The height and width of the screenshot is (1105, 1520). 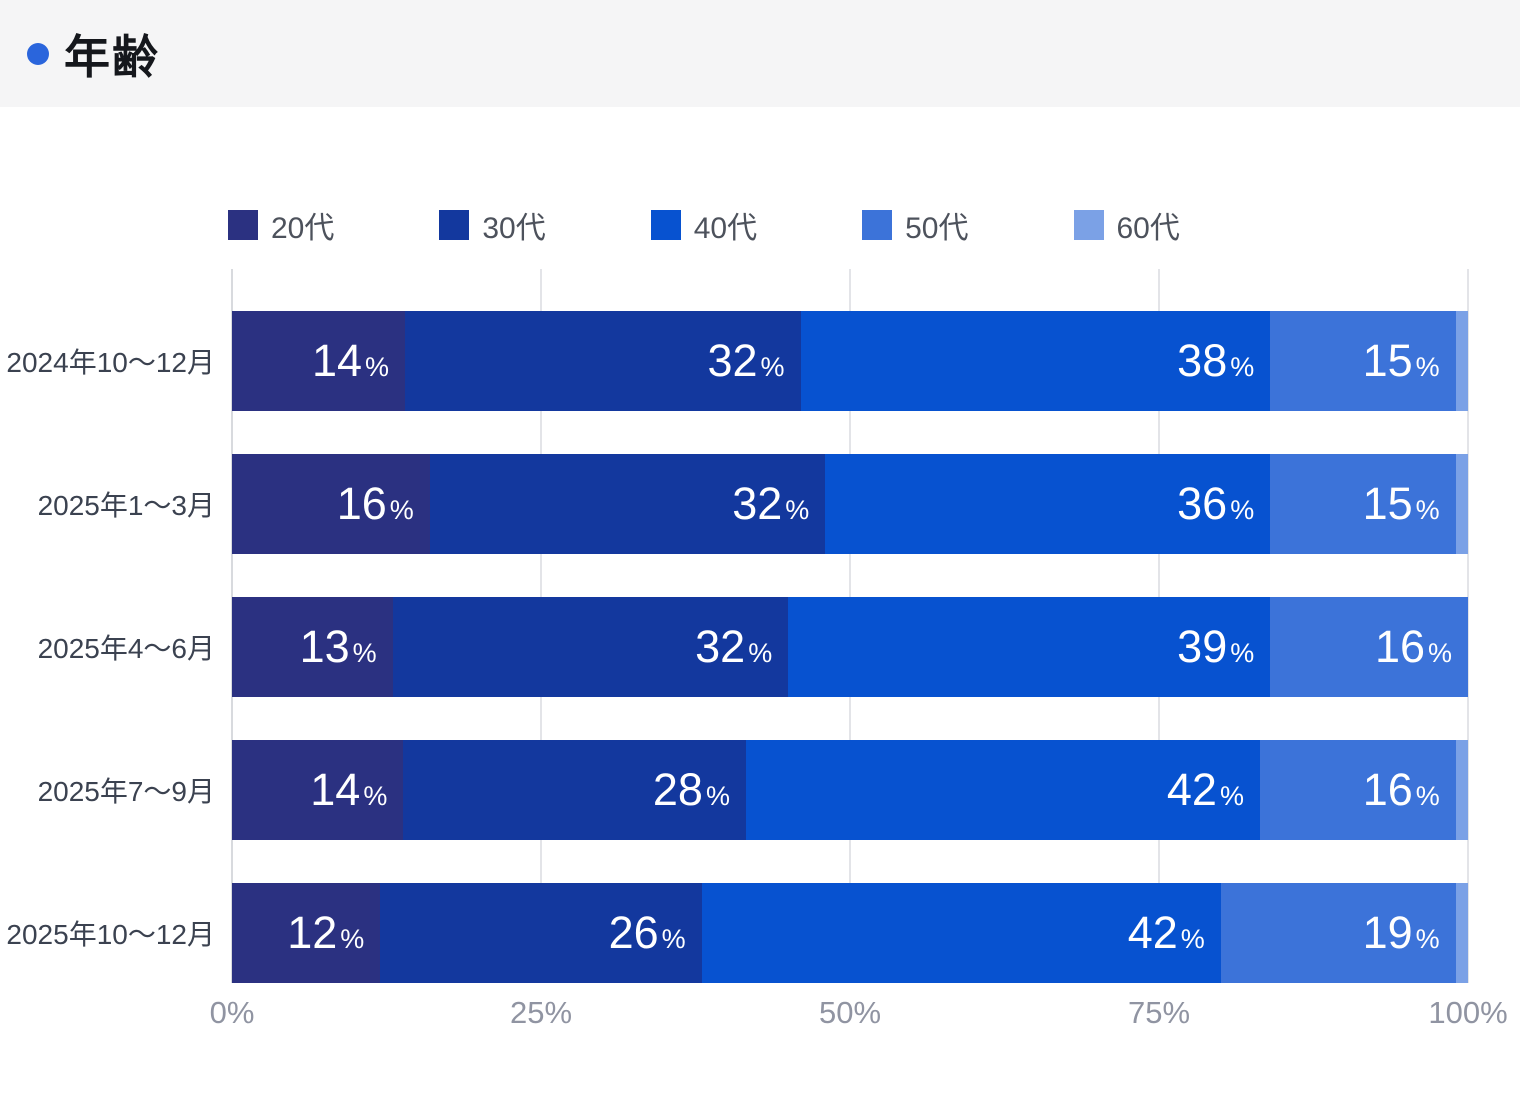 What do you see at coordinates (232, 1012) in the screenshot?
I see `x-tick-label: 0%` at bounding box center [232, 1012].